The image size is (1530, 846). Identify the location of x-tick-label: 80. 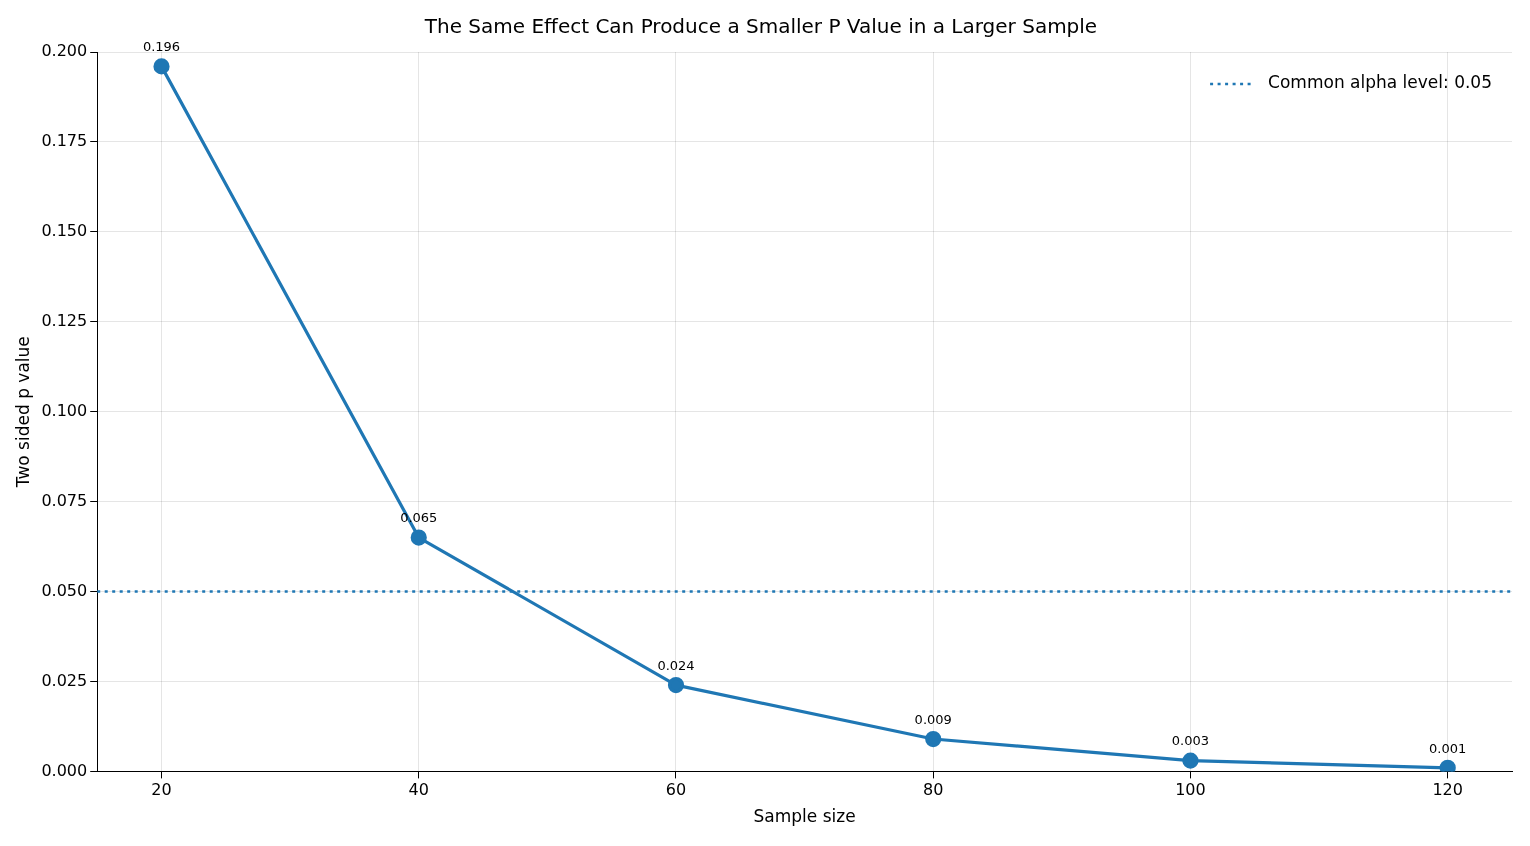
(933, 790).